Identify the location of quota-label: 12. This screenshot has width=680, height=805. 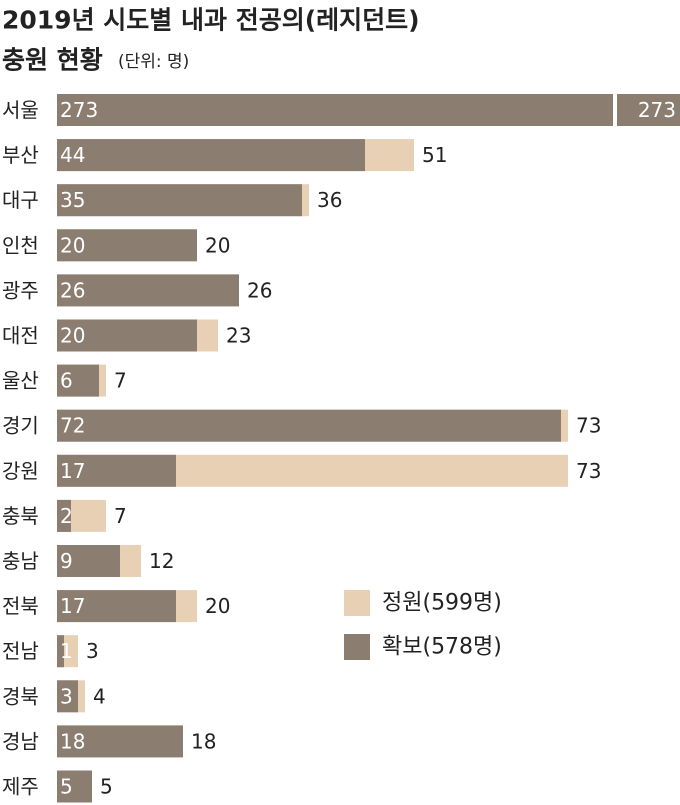
(161, 561).